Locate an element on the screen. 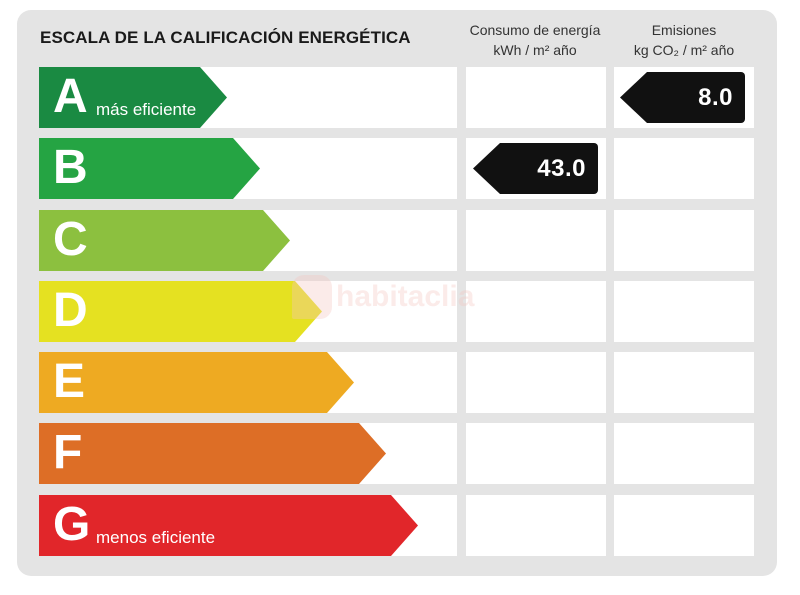 This screenshot has width=800, height=595. watermark-text: habitaclia is located at coordinates (405, 296).